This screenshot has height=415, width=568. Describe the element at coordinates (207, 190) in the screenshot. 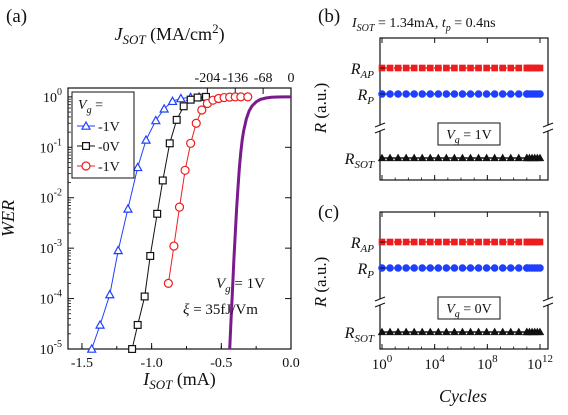

I see `series-line-1V` at that location.